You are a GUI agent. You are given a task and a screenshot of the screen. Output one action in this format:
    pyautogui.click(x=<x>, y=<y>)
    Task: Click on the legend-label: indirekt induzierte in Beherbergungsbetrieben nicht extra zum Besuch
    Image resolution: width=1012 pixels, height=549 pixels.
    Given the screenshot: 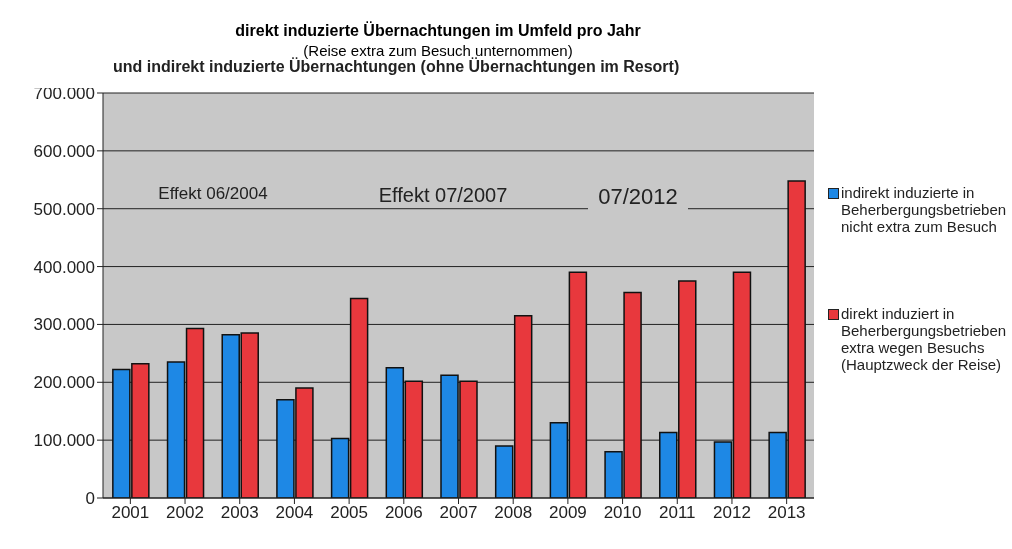 What is the action you would take?
    pyautogui.click(x=924, y=209)
    